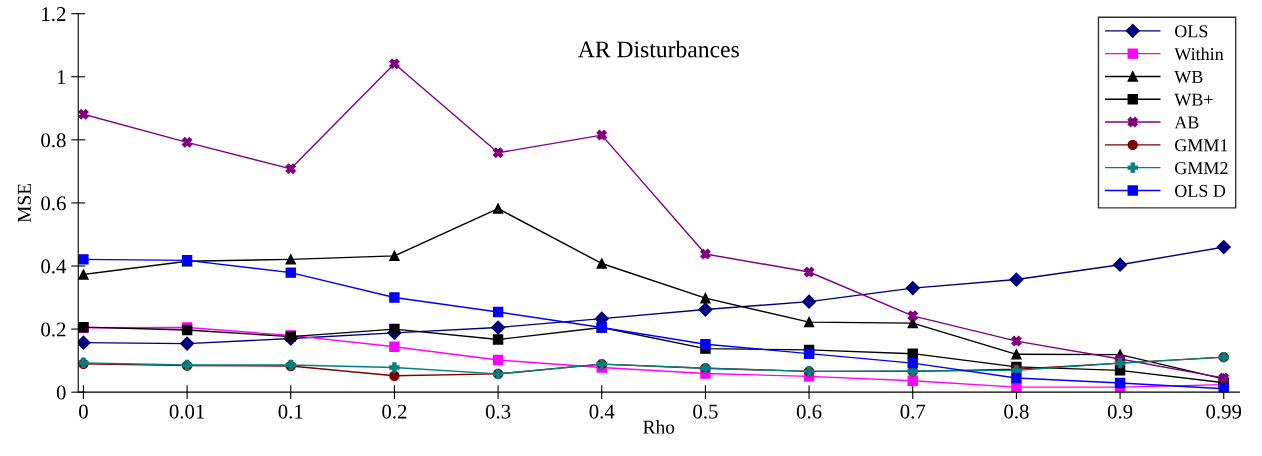 This screenshot has width=1262, height=456. Describe the element at coordinates (54, 266) in the screenshot. I see `y-tick-label: 0.4` at that location.